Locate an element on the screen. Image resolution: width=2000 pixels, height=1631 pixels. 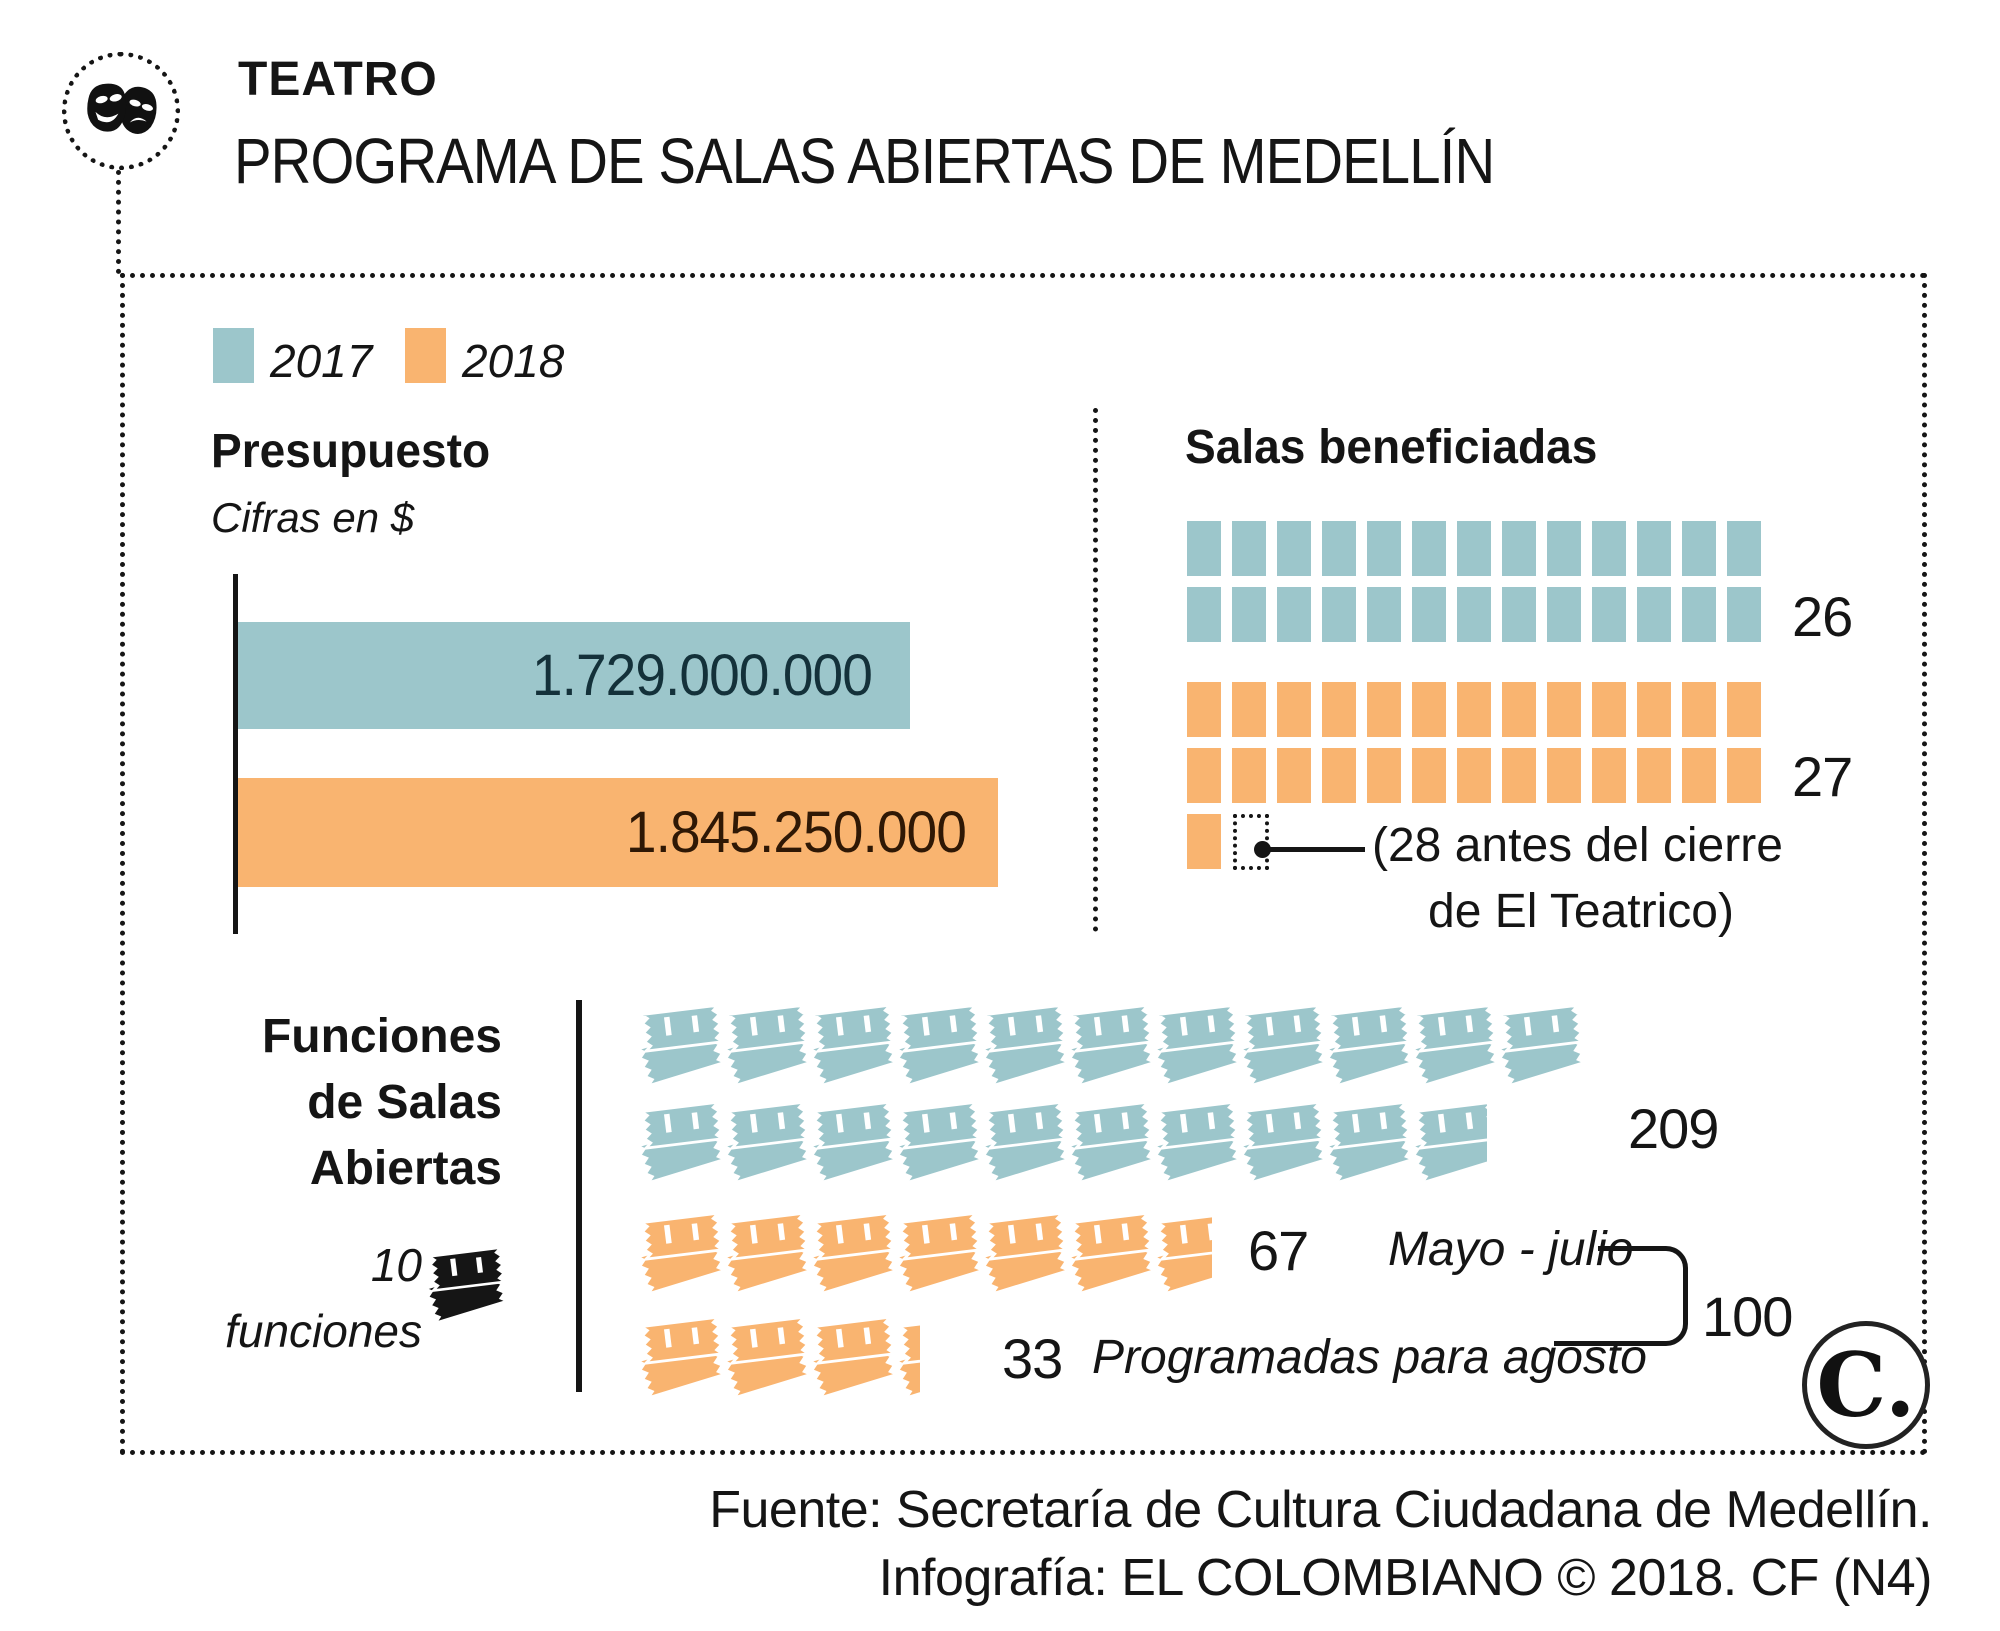
funciones-axis is located at coordinates (579, 1196).